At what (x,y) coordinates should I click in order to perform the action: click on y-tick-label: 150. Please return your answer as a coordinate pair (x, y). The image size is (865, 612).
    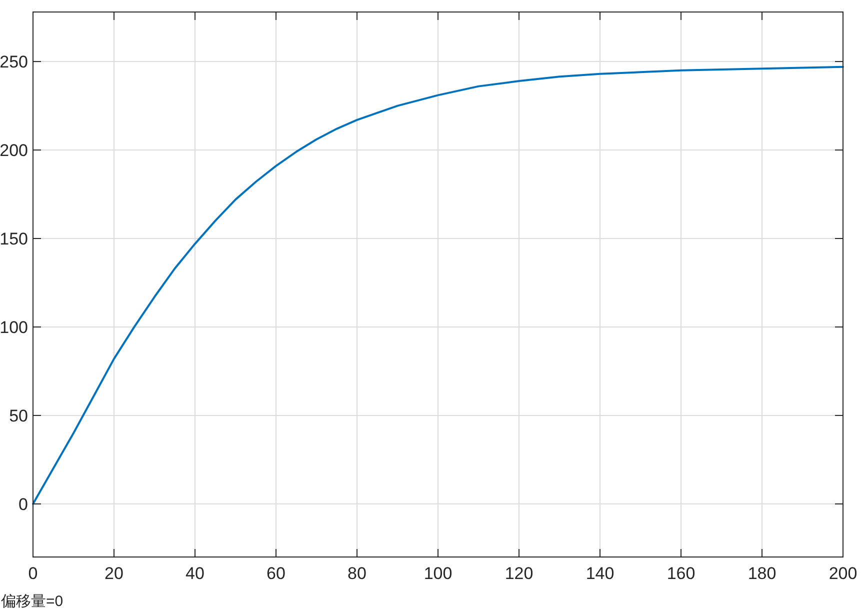
    Looking at the image, I should click on (14, 238).